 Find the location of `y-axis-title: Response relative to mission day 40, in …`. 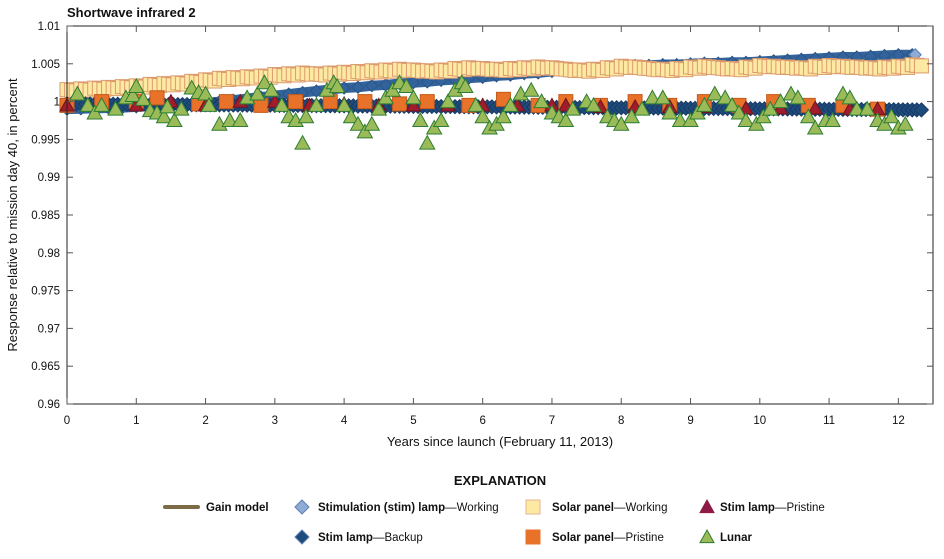

y-axis-title: Response relative to mission day 40, in … is located at coordinates (12, 215).